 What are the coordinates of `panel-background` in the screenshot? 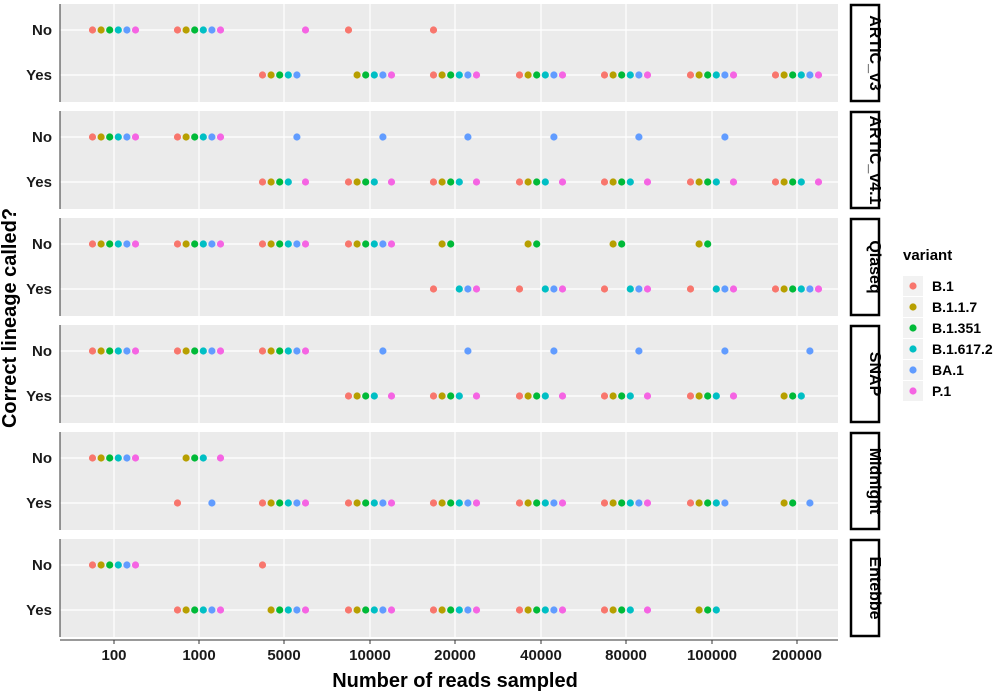 It's located at (449, 588).